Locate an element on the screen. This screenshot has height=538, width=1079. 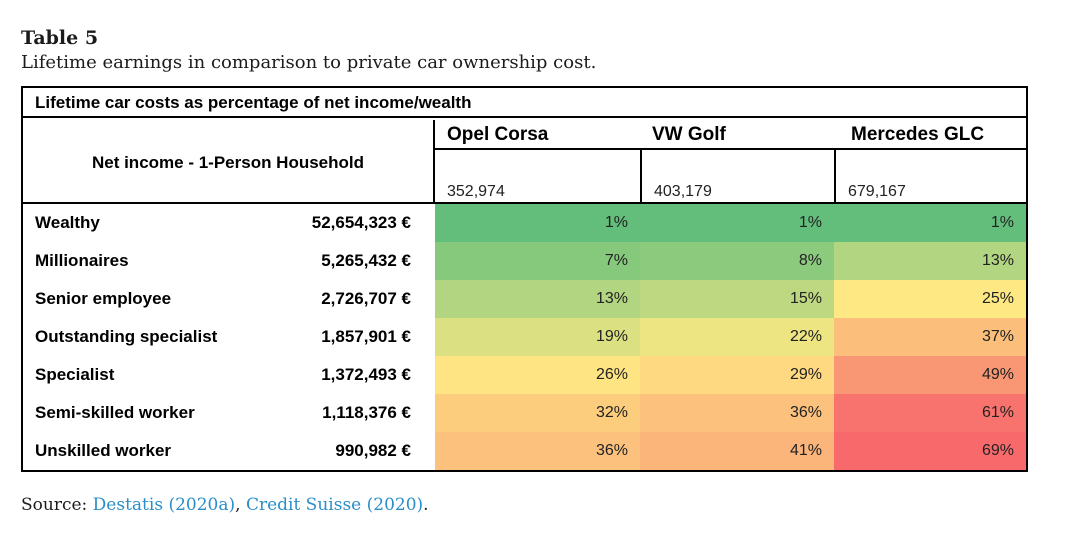
table-row: Semi-skilled worker 1,118,376 € 32% 36% 61% is located at coordinates (524, 413).